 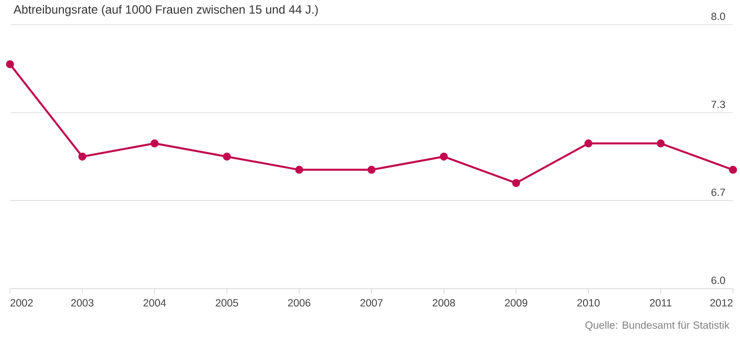 I want to click on y-tick-label: 6.0, so click(x=718, y=280).